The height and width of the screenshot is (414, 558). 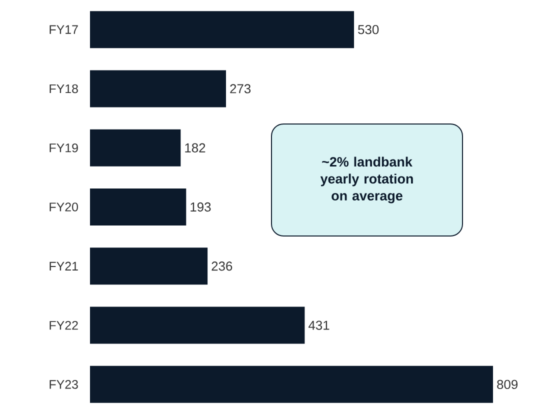 I want to click on y-tick-label: FY18, so click(x=64, y=89).